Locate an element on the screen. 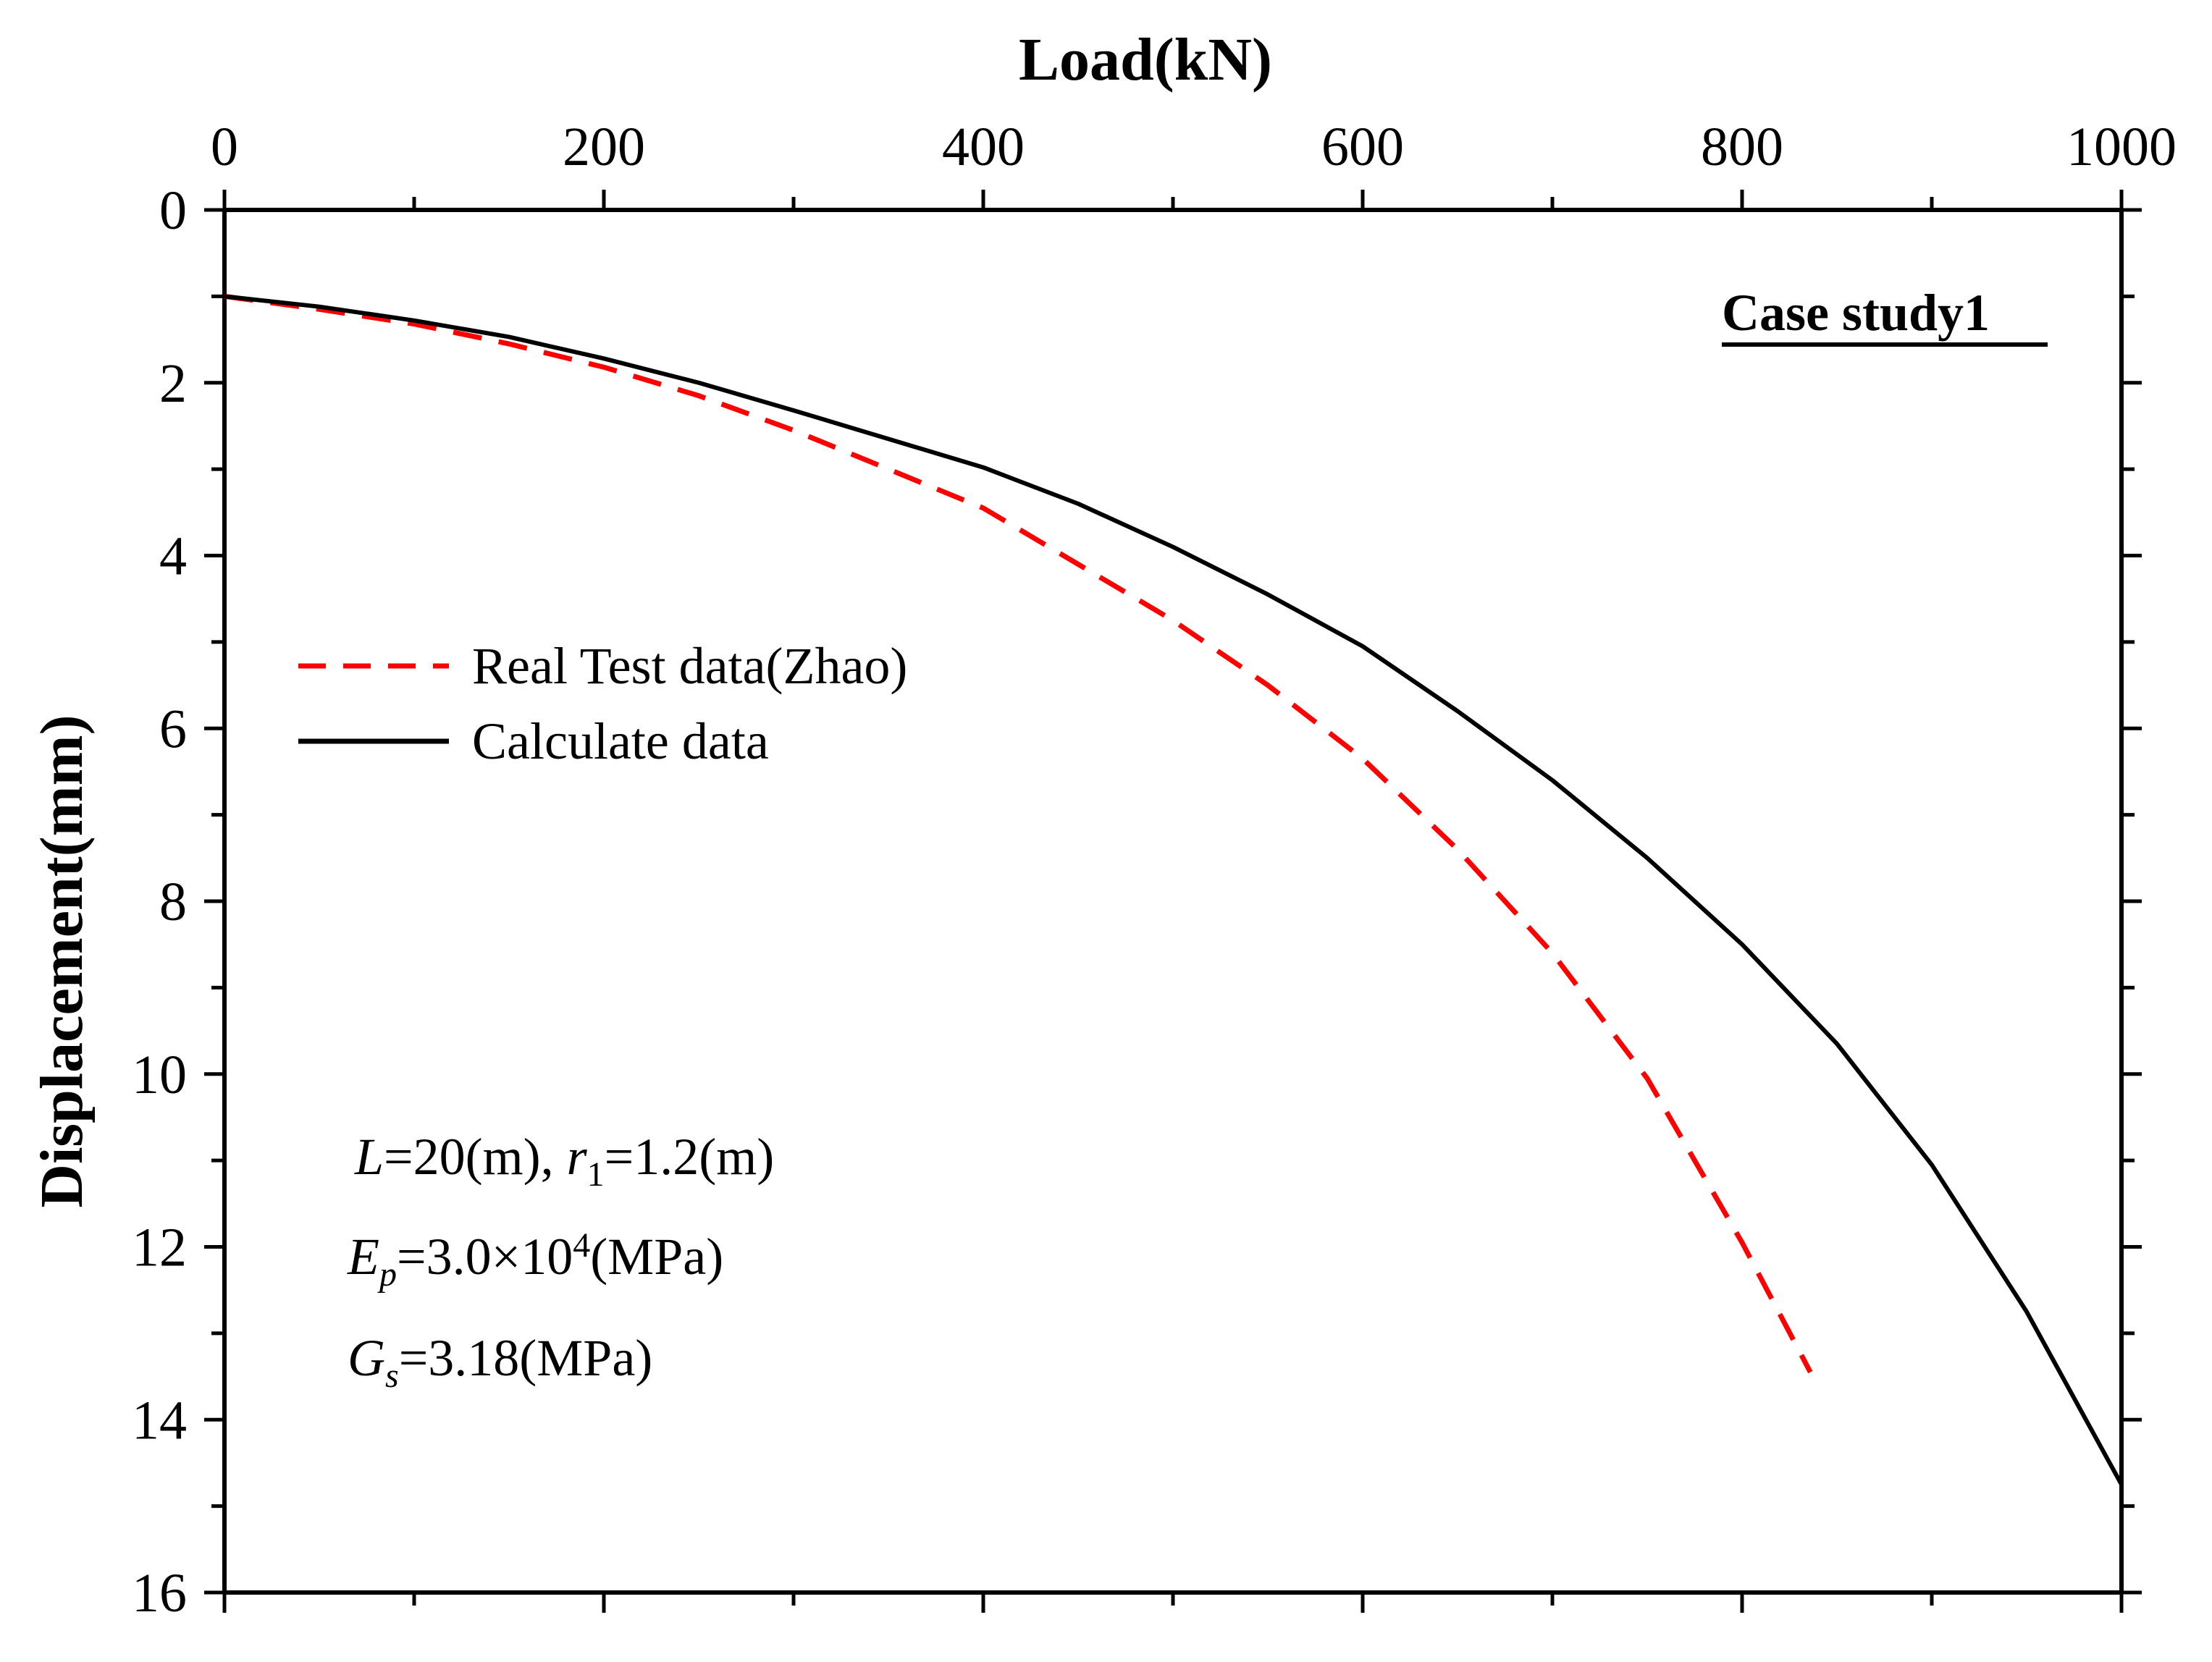 The width and height of the screenshot is (2212, 1662). annotation-part: =20(m), is located at coordinates (475, 1157).